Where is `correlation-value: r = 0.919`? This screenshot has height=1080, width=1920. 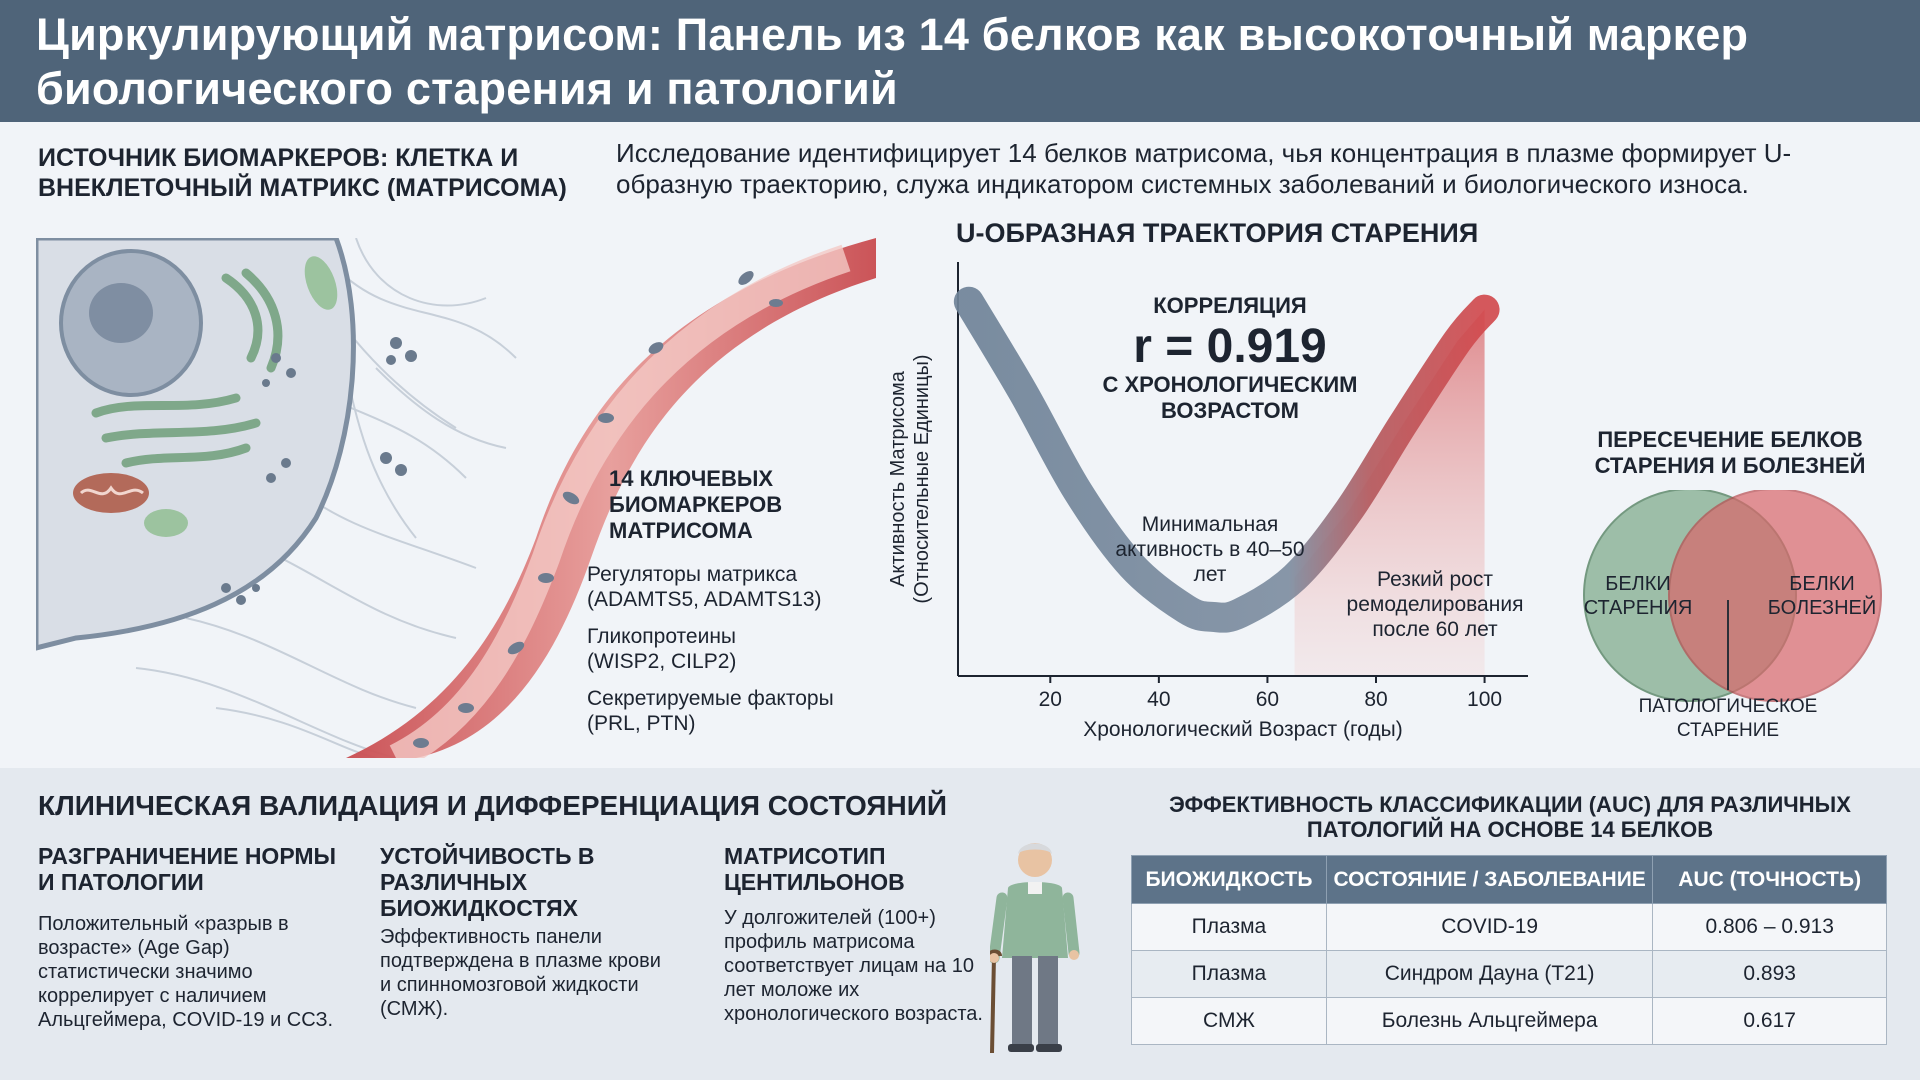
correlation-value: r = 0.919 is located at coordinates (1230, 346).